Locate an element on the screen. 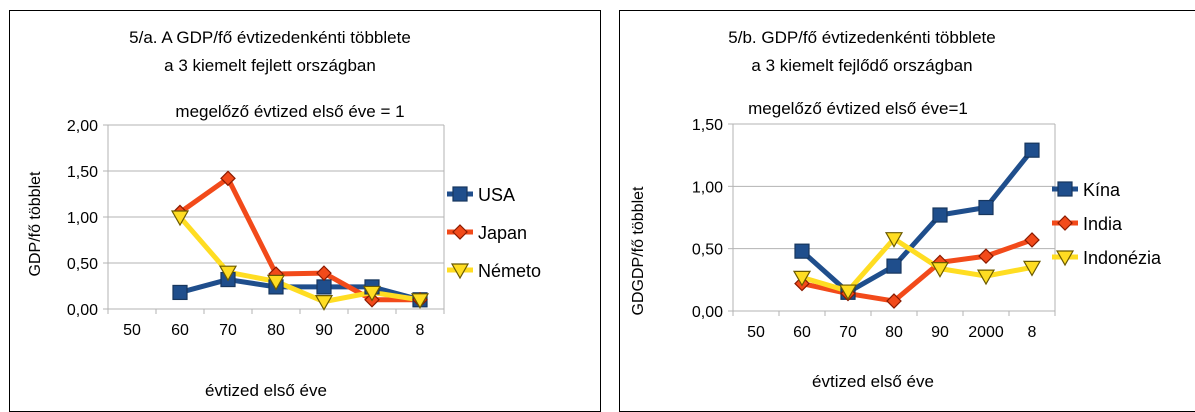 The width and height of the screenshot is (1195, 412). chart-b-legend: Kína India Indonézia is located at coordinates (1107, 224).